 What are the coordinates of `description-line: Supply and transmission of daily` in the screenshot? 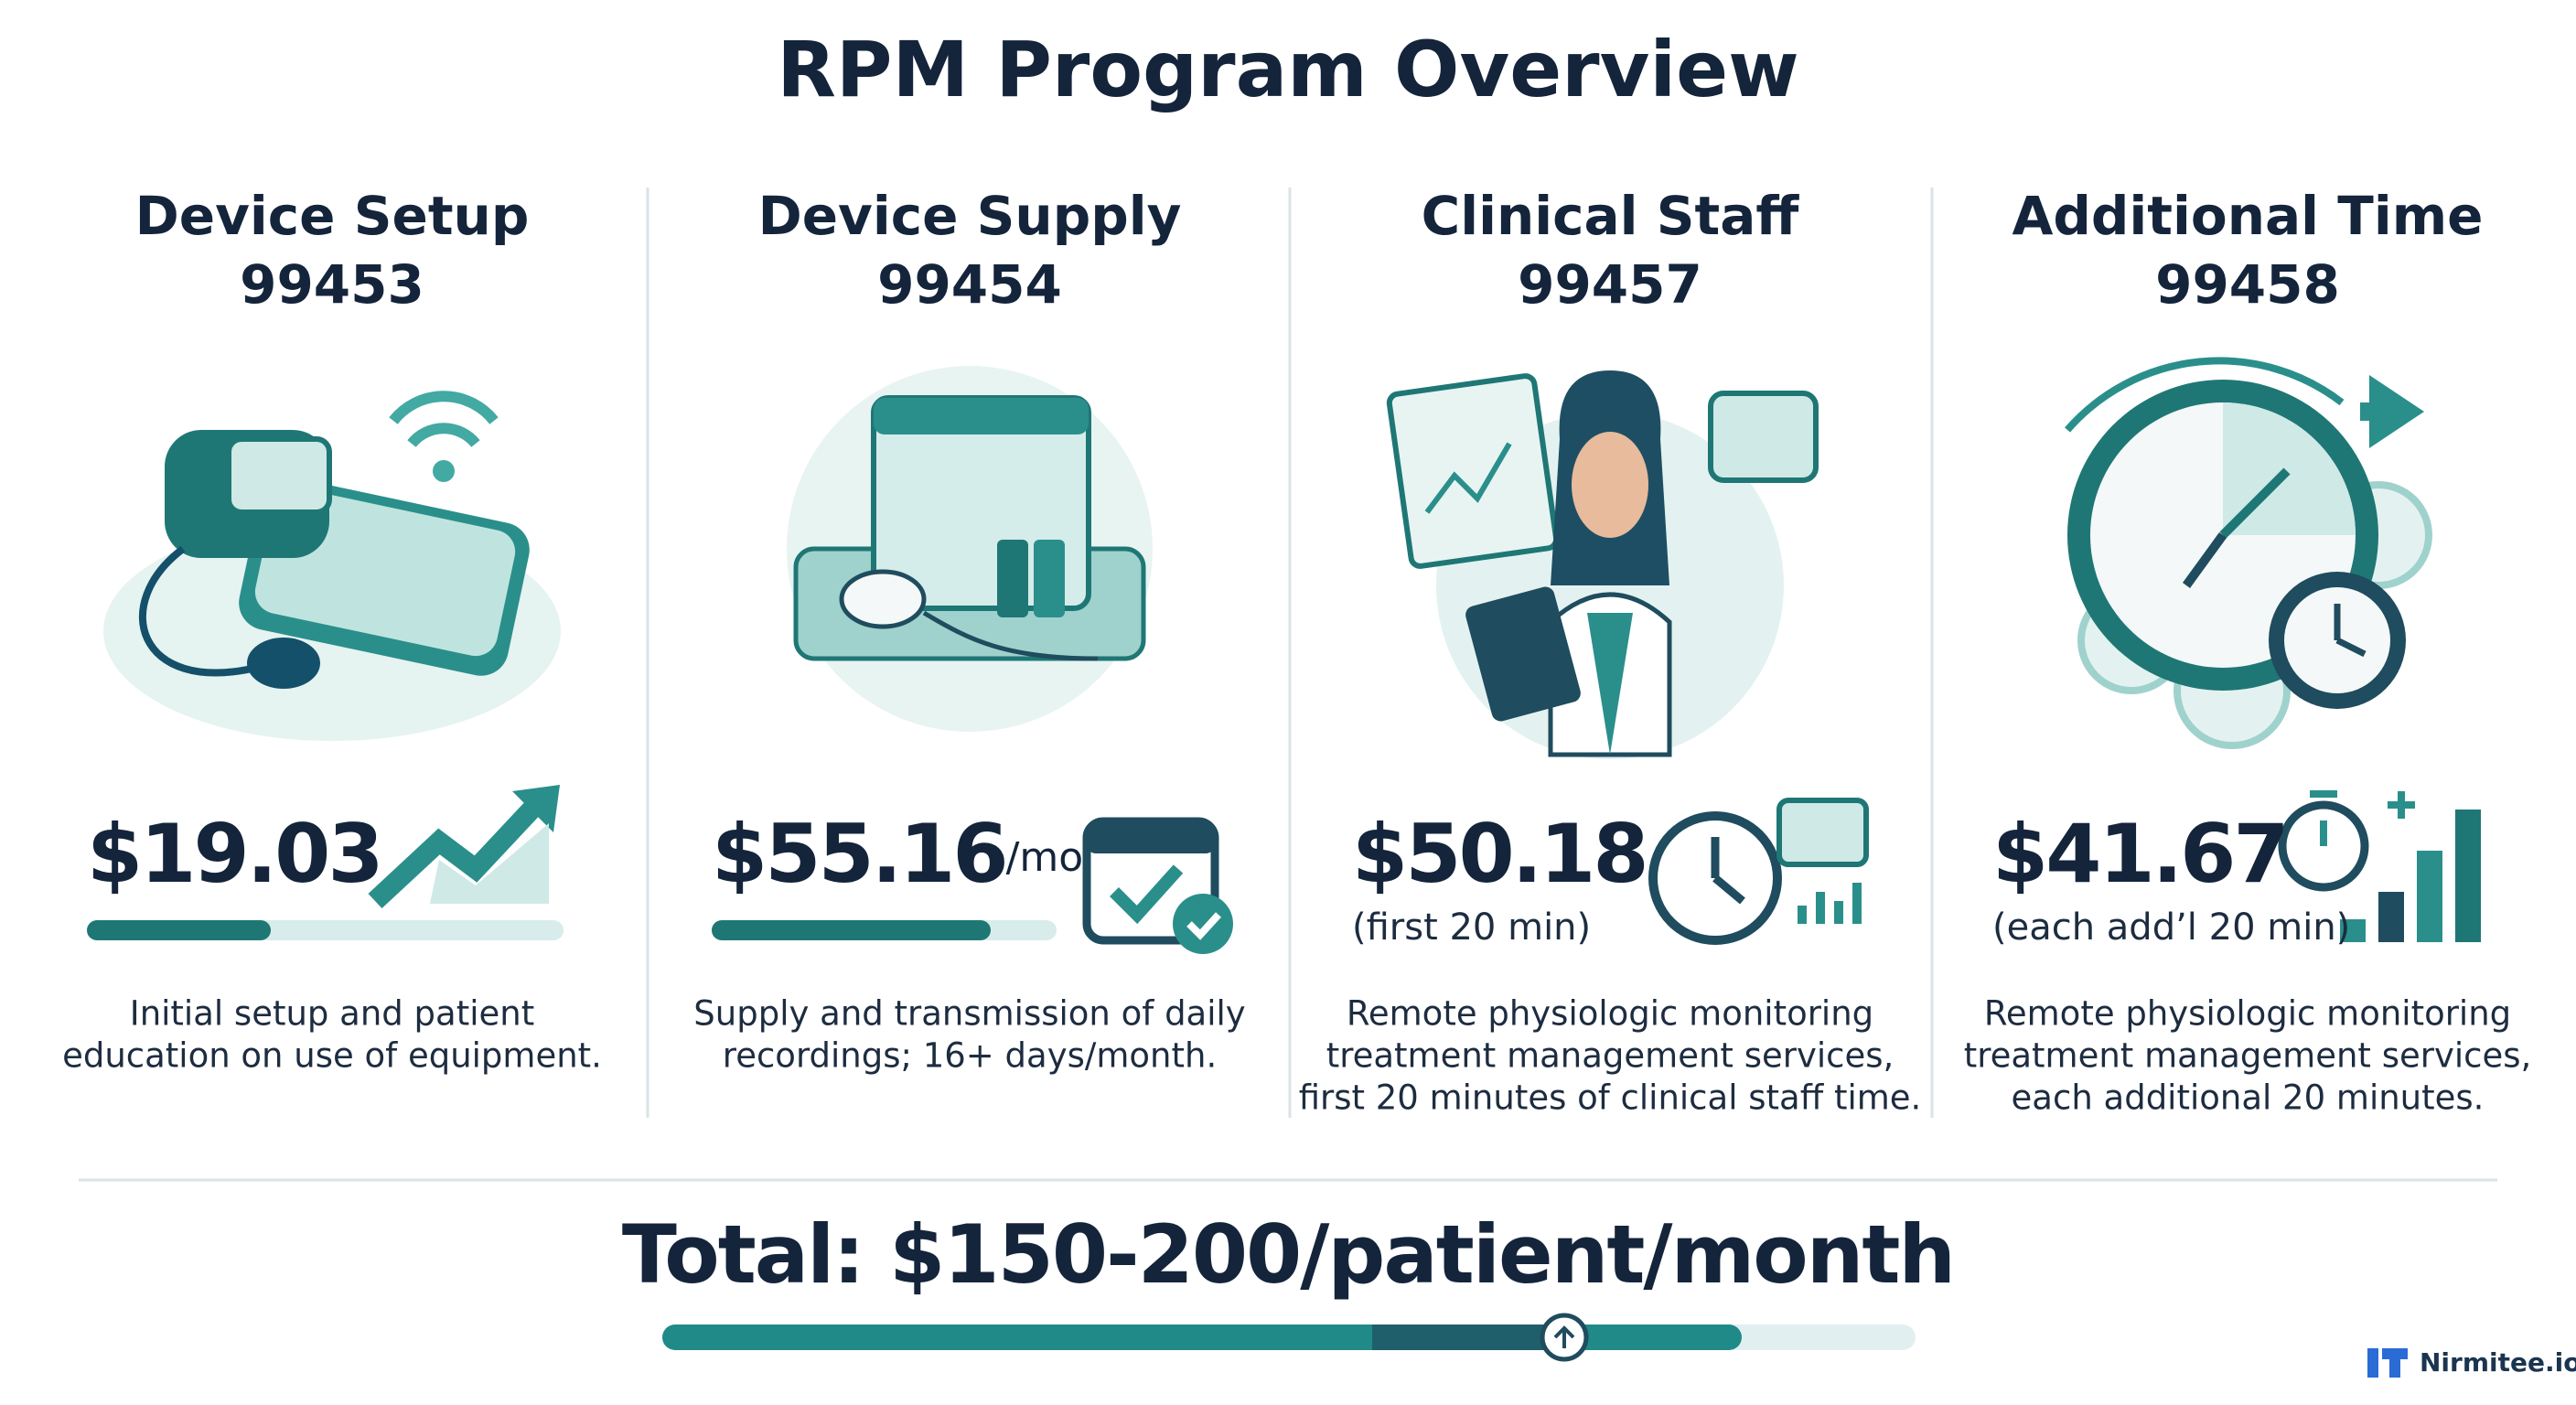 It's located at (969, 1014).